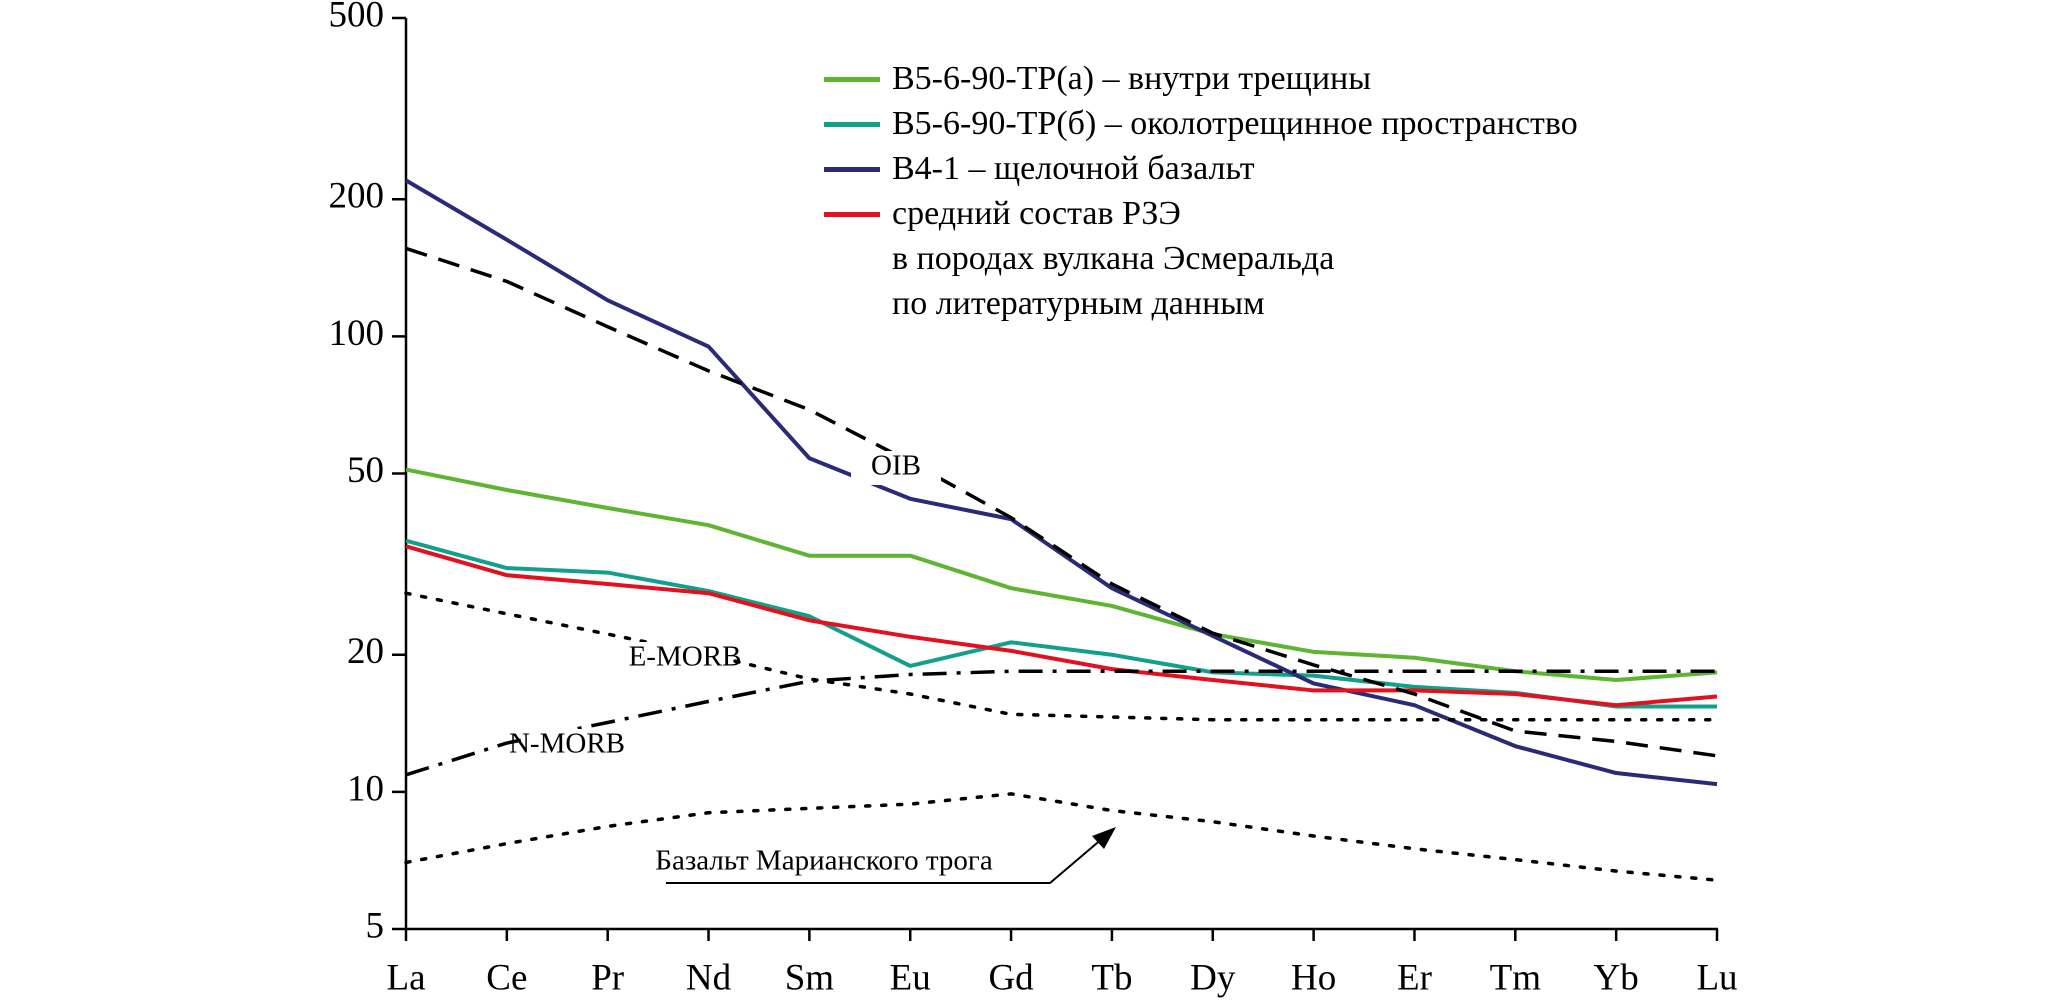 Image resolution: width=2067 pixels, height=1004 pixels. I want to click on x-tick-label: La, so click(405, 977).